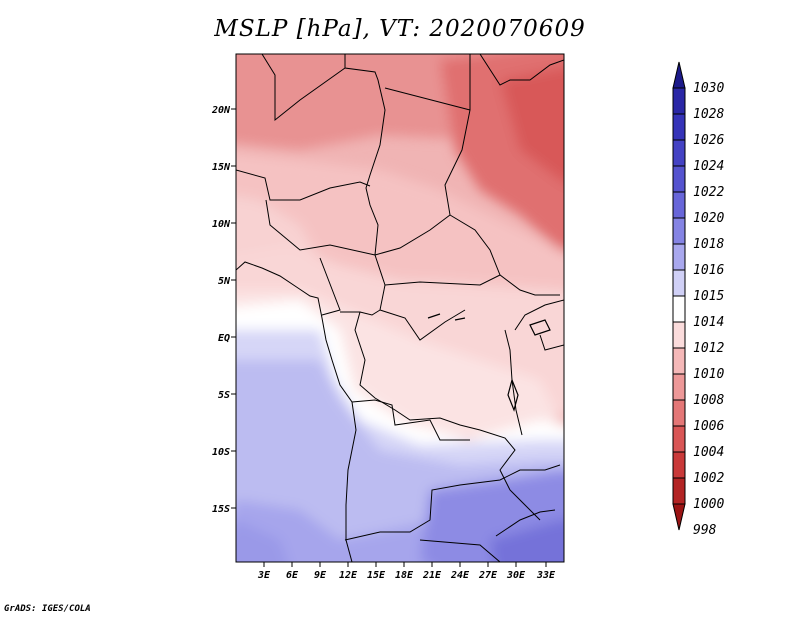 The image size is (800, 618). I want to click on lon-label: 12E, so click(348, 575).